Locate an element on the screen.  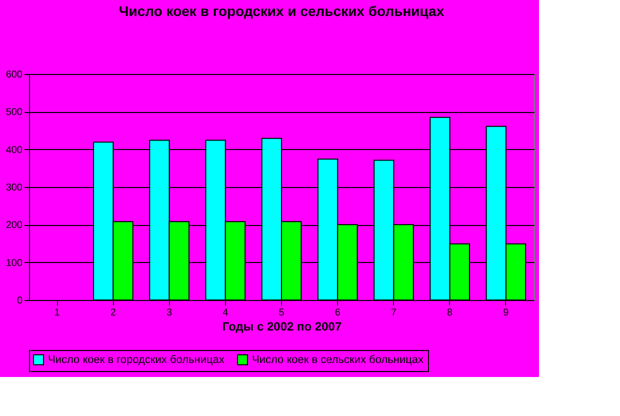
x-tick-label: 9 is located at coordinates (506, 313).